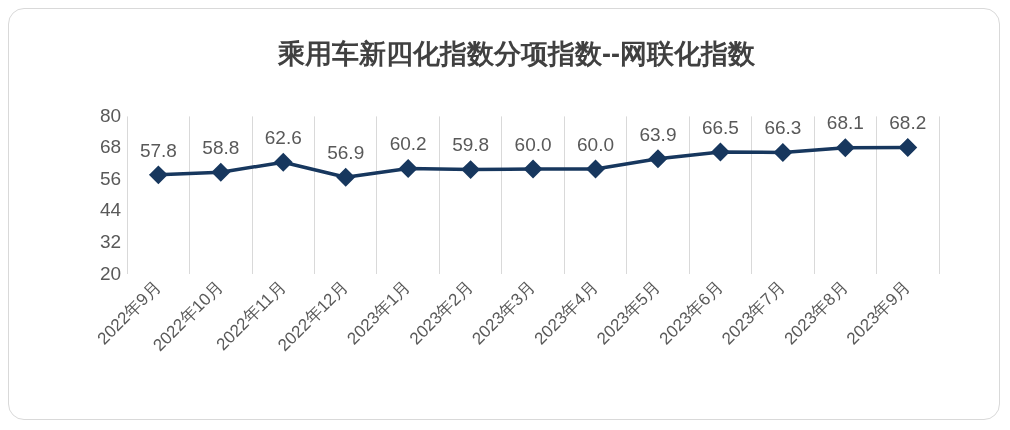  I want to click on text: 57.8, so click(158, 150).